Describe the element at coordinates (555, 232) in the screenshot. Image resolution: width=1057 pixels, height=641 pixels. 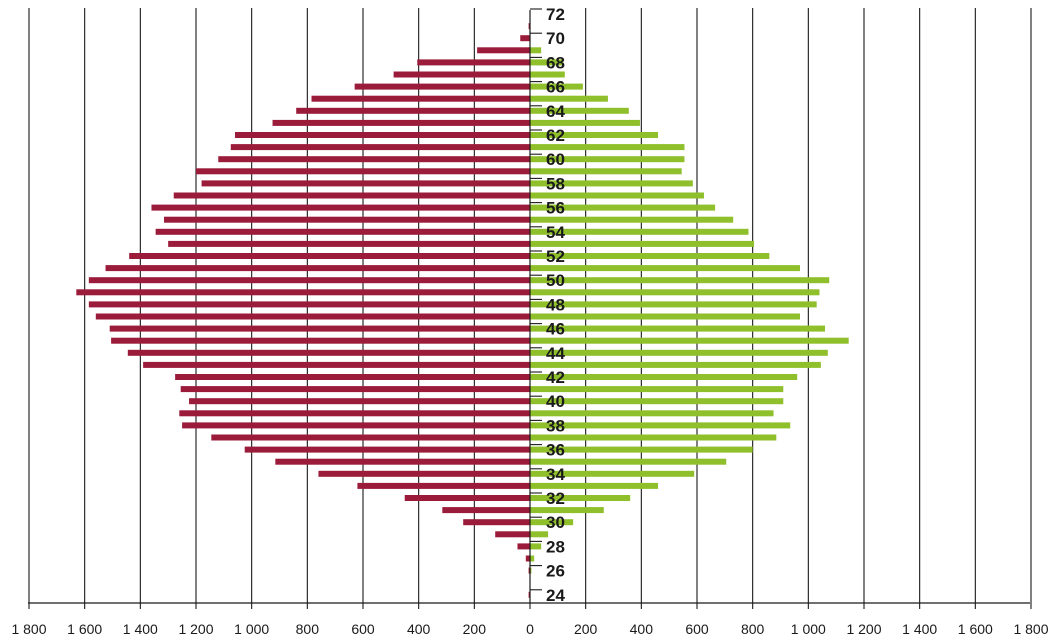
I see `age-label: 54` at that location.